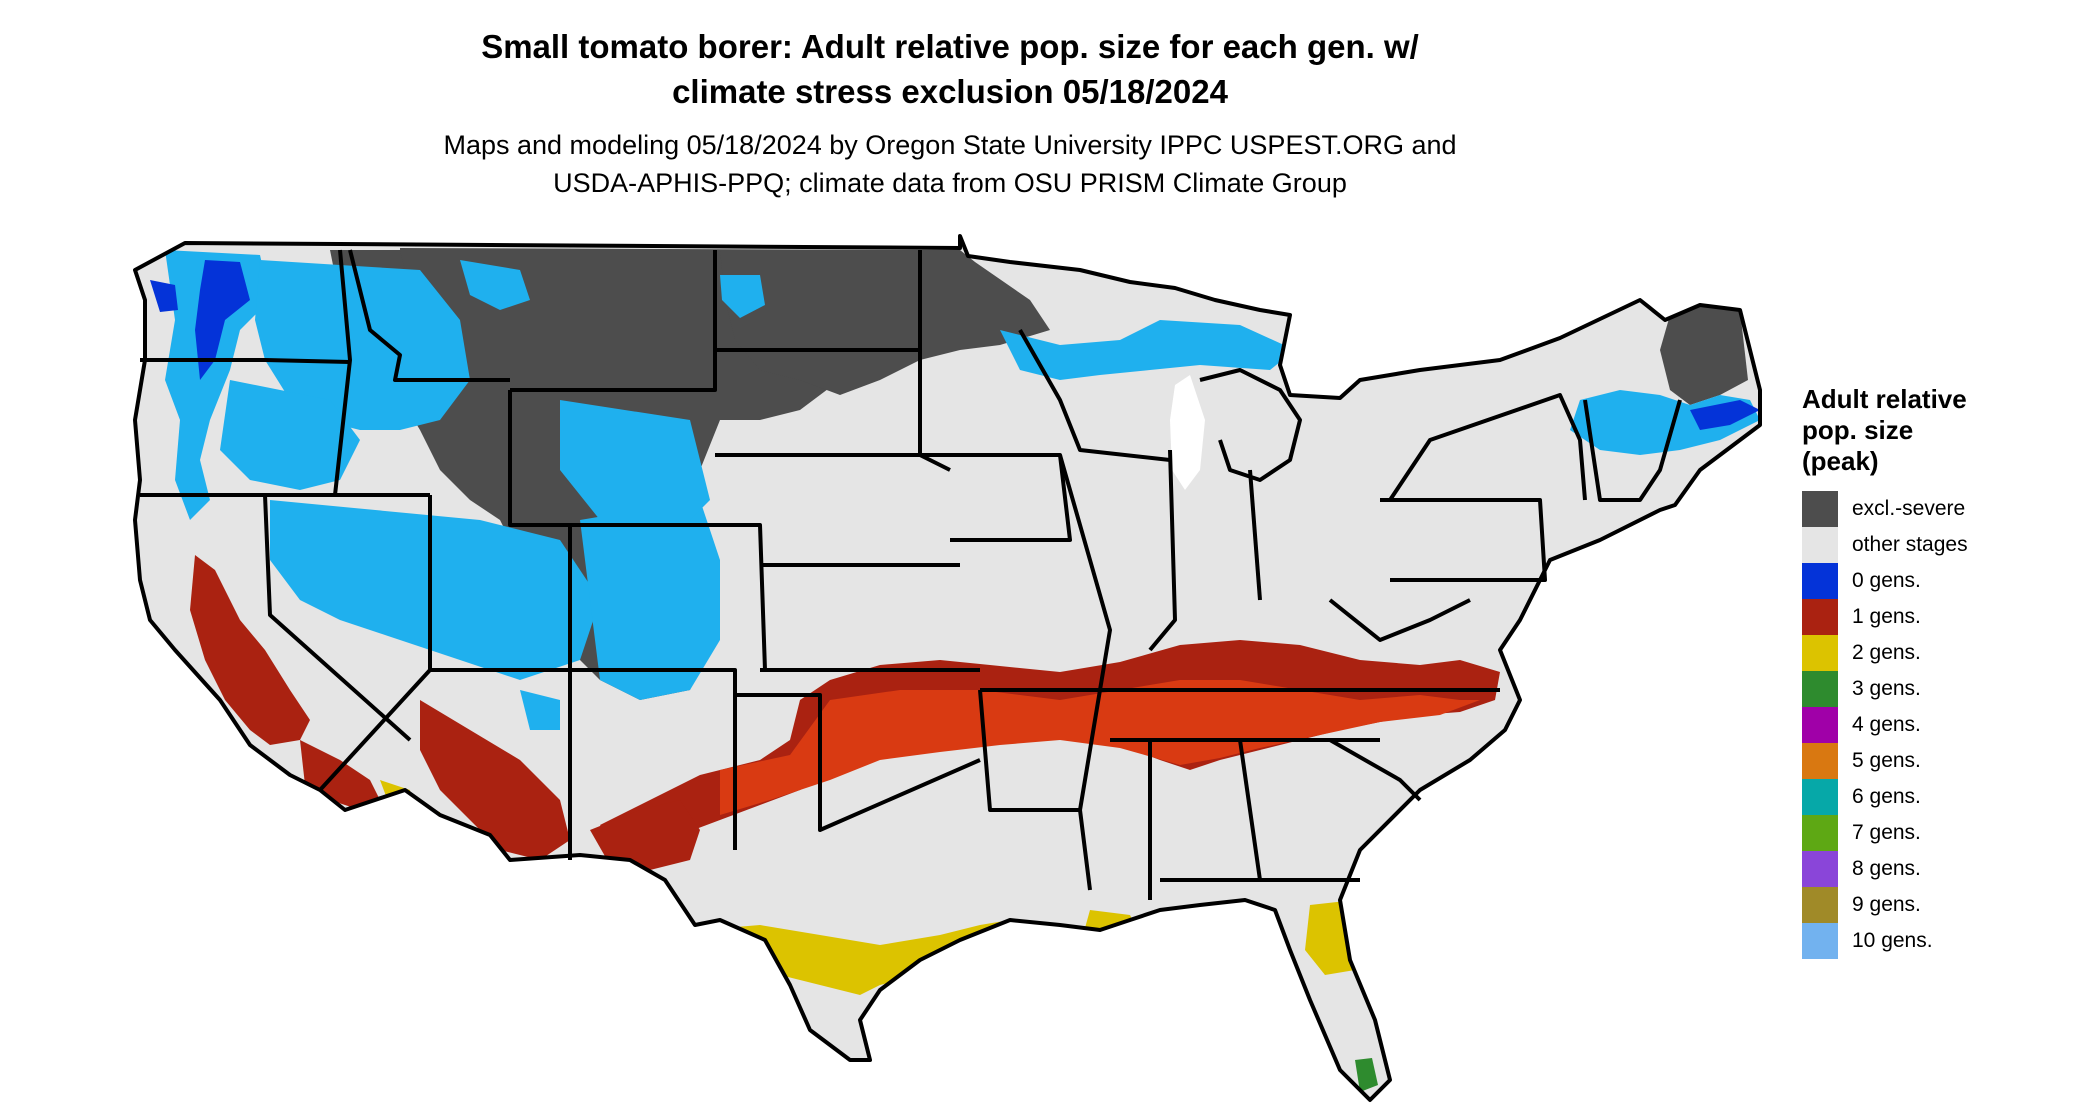  What do you see at coordinates (645, 835) in the screenshot?
I see `new-mexico-red` at bounding box center [645, 835].